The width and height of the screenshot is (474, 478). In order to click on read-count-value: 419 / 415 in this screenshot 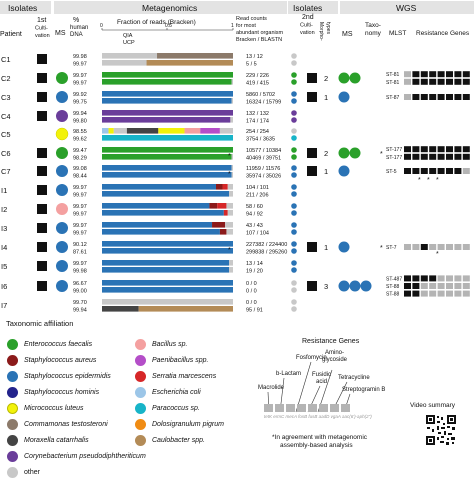, I will do `click(257, 84)`.